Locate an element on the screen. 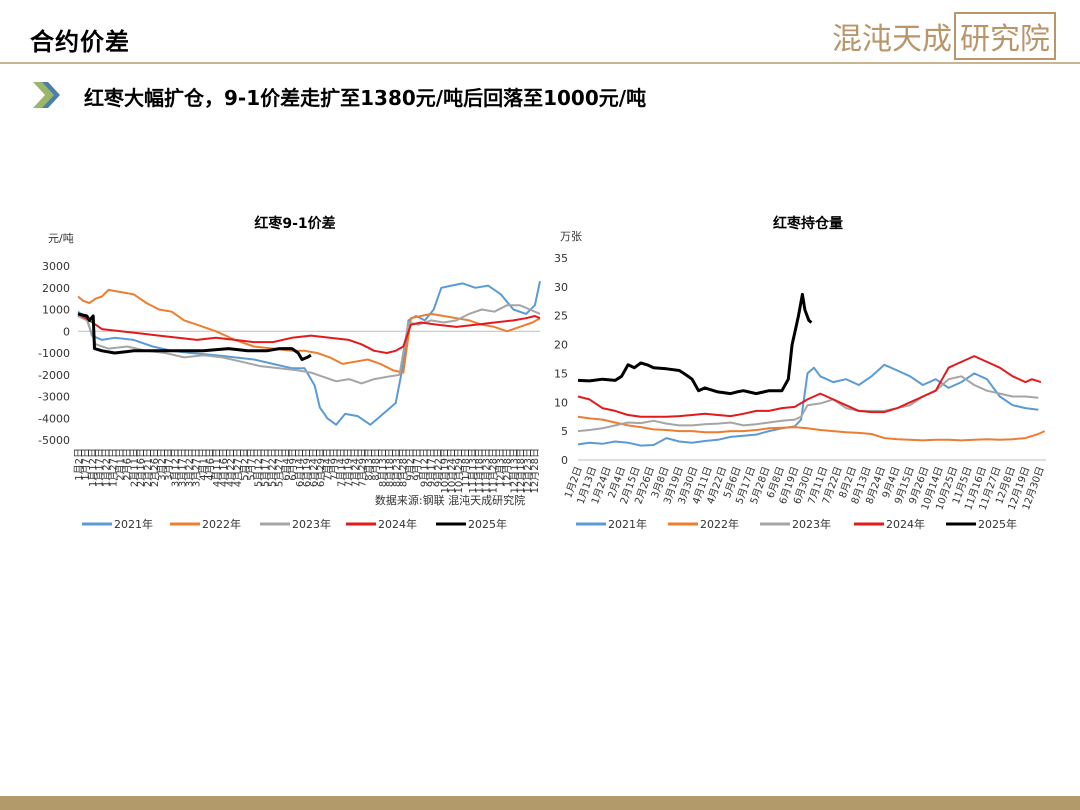  x-tick-label: 12月8日 is located at coordinates (507, 467).